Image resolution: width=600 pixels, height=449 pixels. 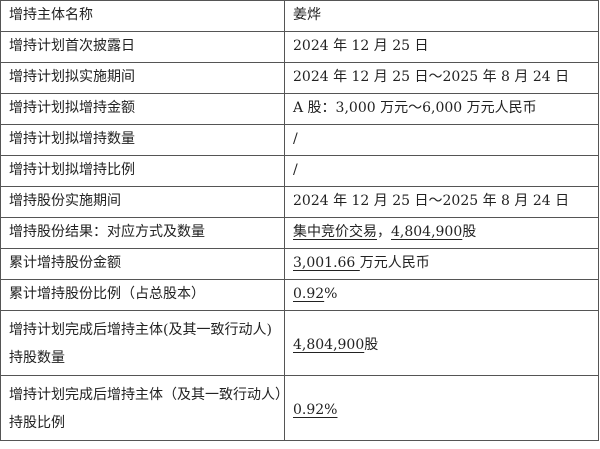 I want to click on table-row: 增持主体名称 姜烨, so click(x=299, y=16).